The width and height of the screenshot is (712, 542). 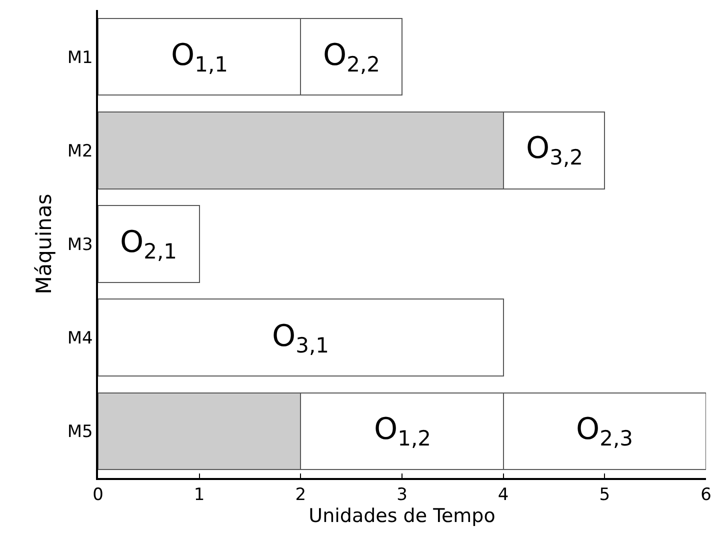 I want to click on x-tick-label: 5, so click(x=604, y=495).